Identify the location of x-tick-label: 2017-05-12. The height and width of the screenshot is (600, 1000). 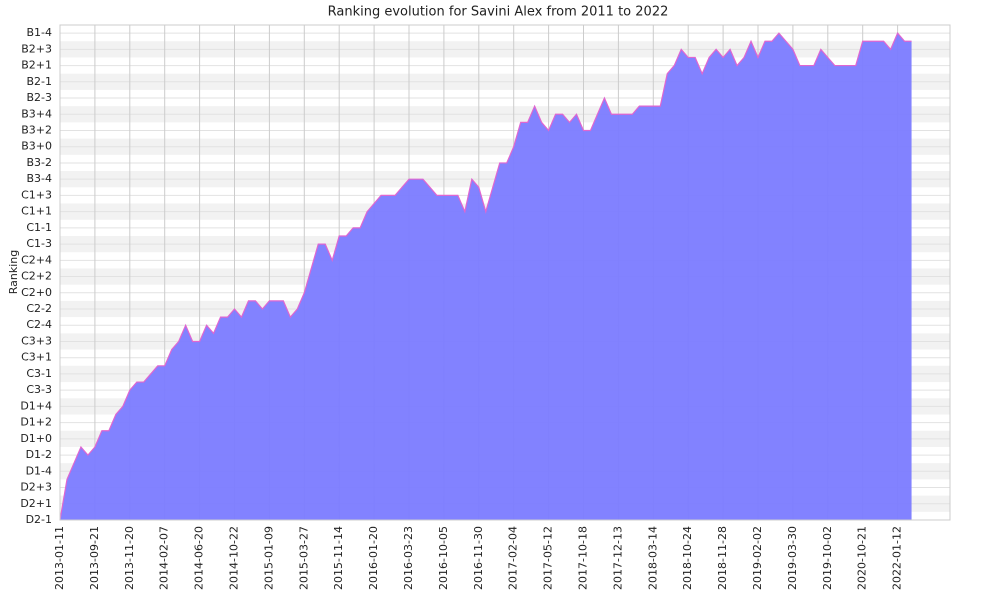
(548, 558).